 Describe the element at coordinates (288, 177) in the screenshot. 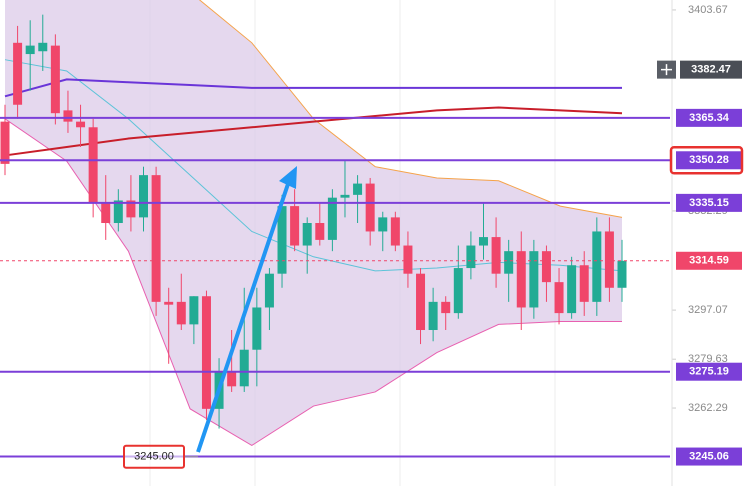

I see `arrow-head` at that location.